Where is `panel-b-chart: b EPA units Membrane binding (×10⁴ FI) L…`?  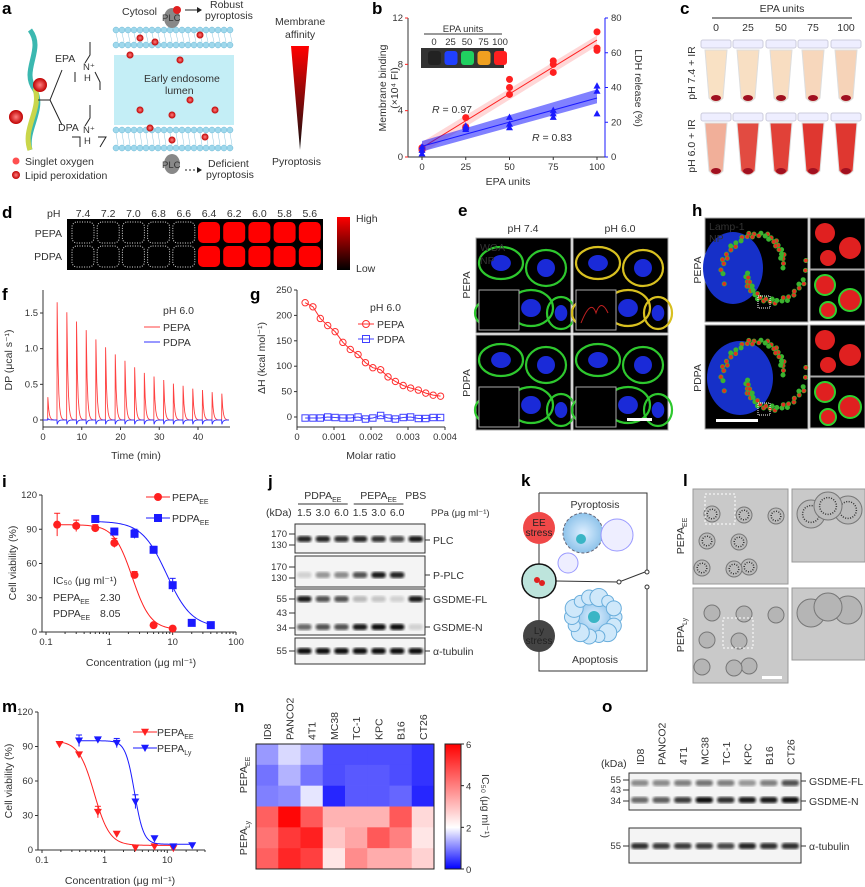 panel-b-chart: b EPA units Membrane binding (×10⁴ FI) L… is located at coordinates (508, 94).